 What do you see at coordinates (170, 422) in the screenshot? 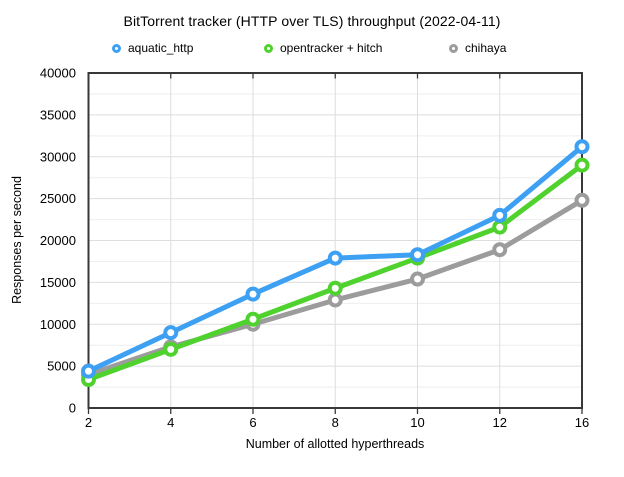
I see `x-tick-label: 4` at bounding box center [170, 422].